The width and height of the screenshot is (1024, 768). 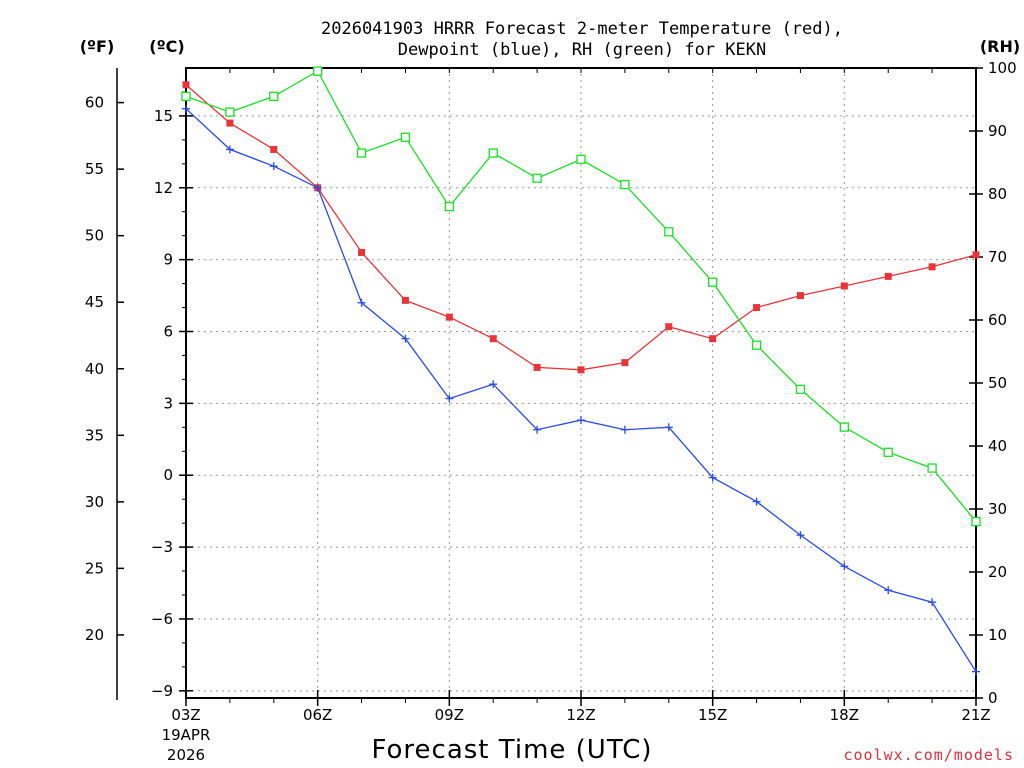 What do you see at coordinates (168, 475) in the screenshot?
I see `celsius-tick-label: 0` at bounding box center [168, 475].